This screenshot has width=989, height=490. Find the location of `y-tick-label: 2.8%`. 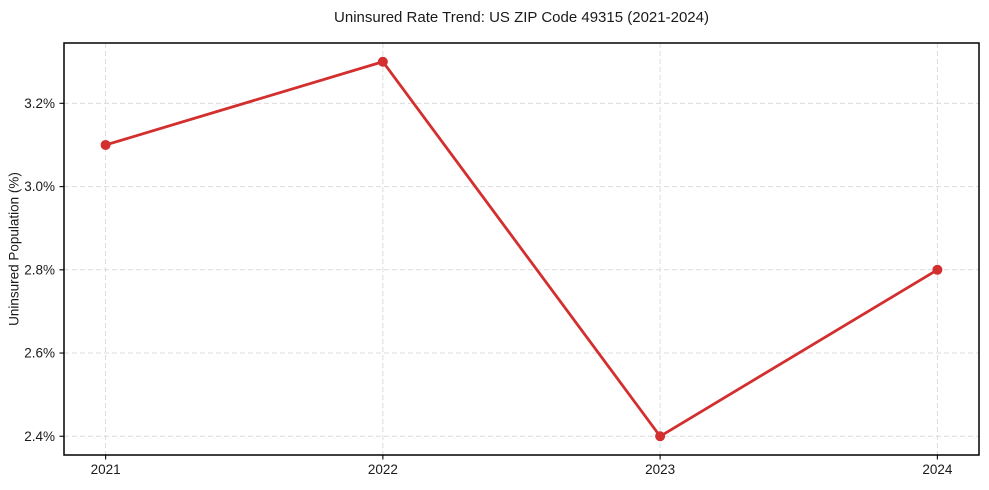

y-tick-label: 2.8% is located at coordinates (39, 269).